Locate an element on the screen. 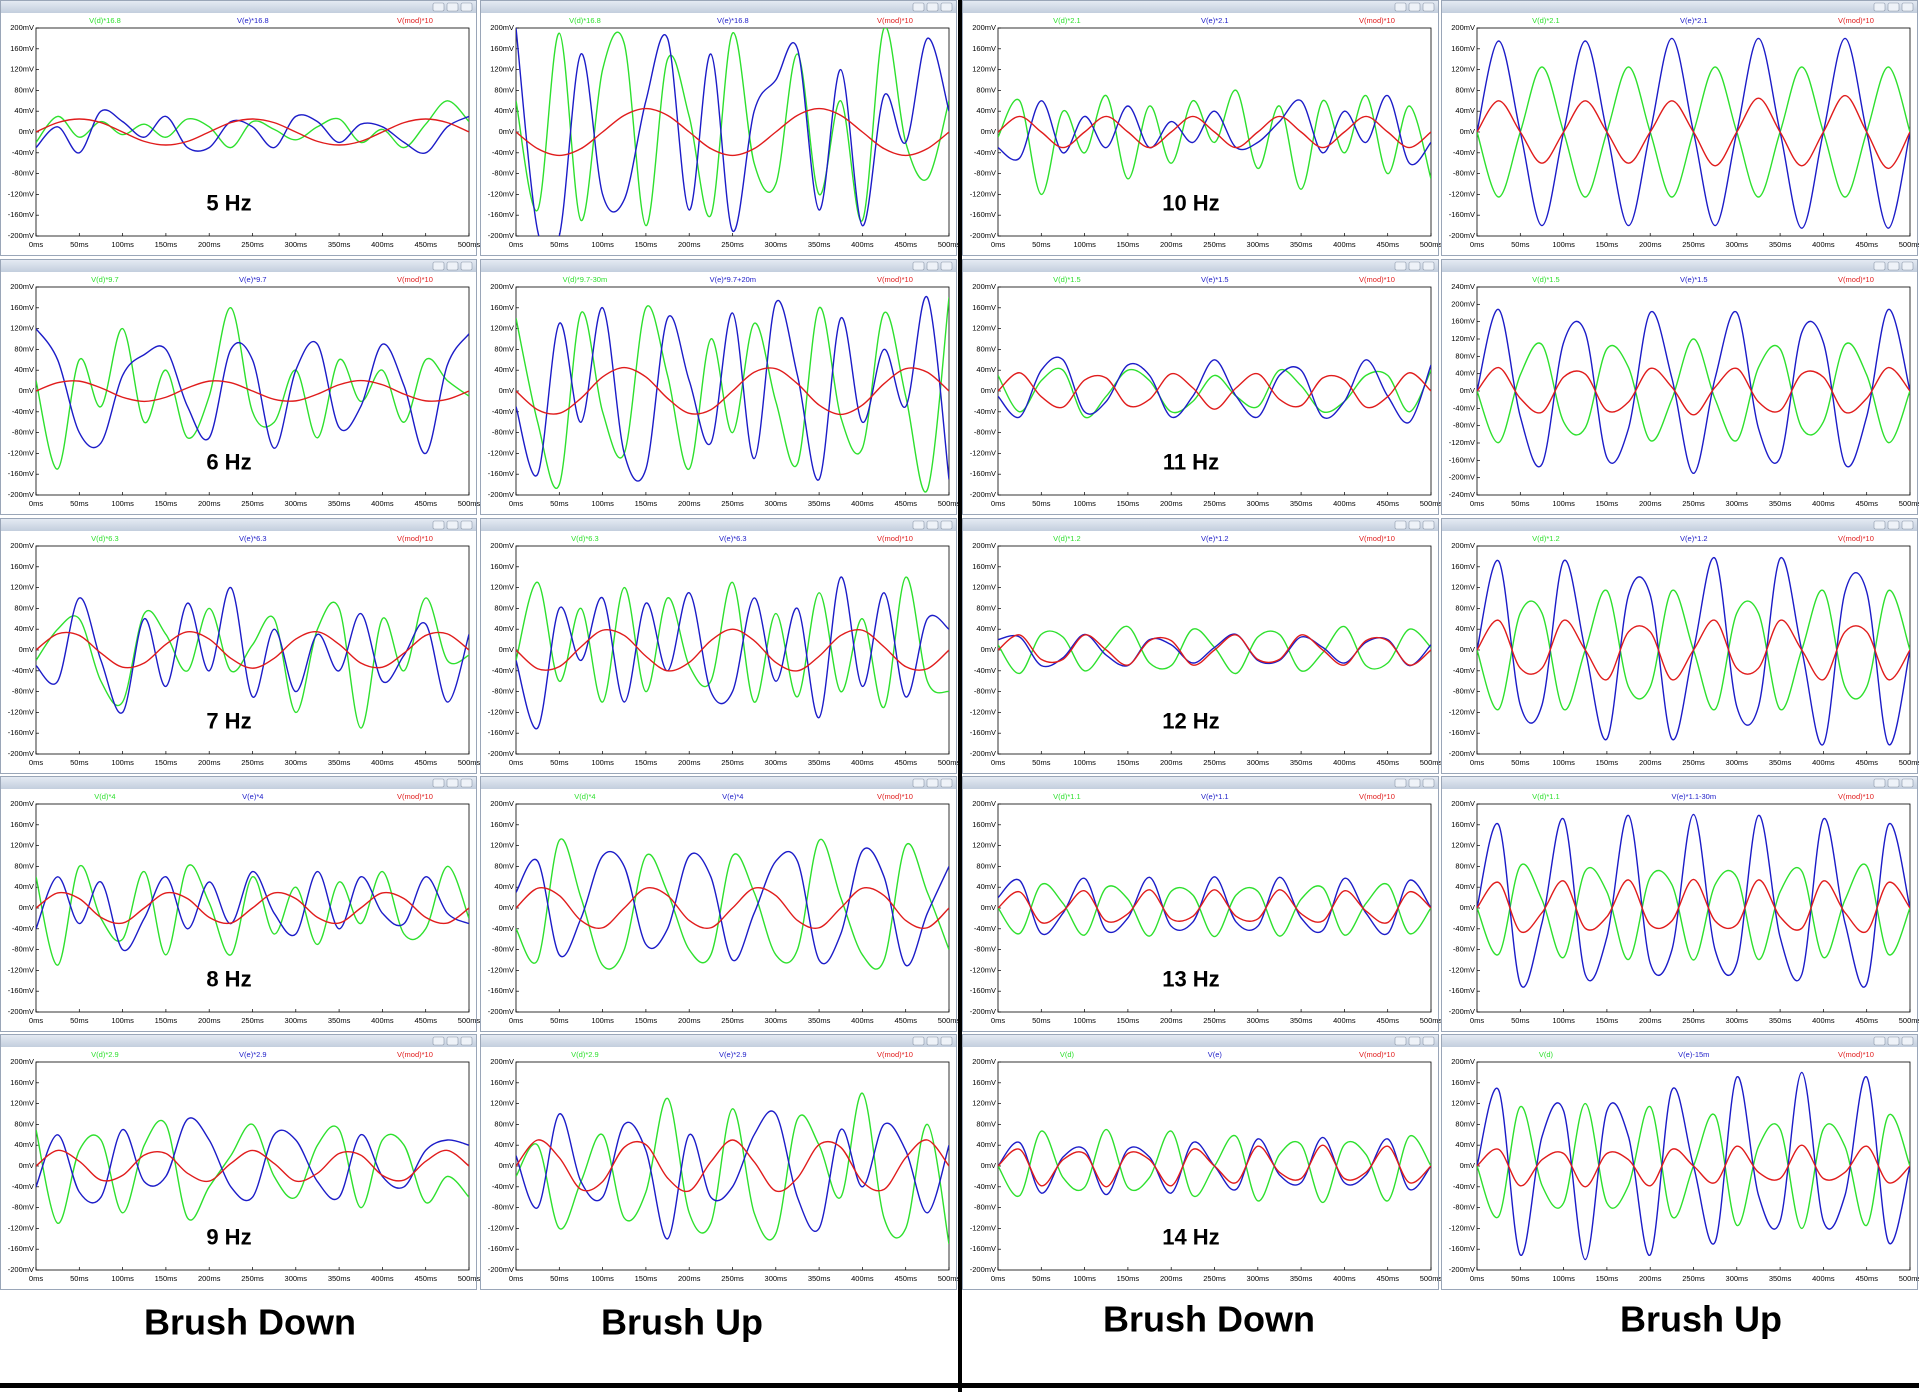 The width and height of the screenshot is (1919, 1397). legend-entry: V(e)*2.9 is located at coordinates (253, 1054).